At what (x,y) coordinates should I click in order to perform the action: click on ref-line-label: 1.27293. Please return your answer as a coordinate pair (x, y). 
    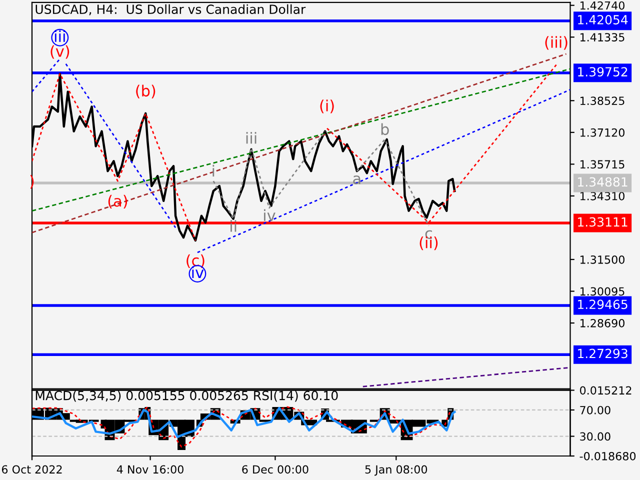
    Looking at the image, I should click on (603, 353).